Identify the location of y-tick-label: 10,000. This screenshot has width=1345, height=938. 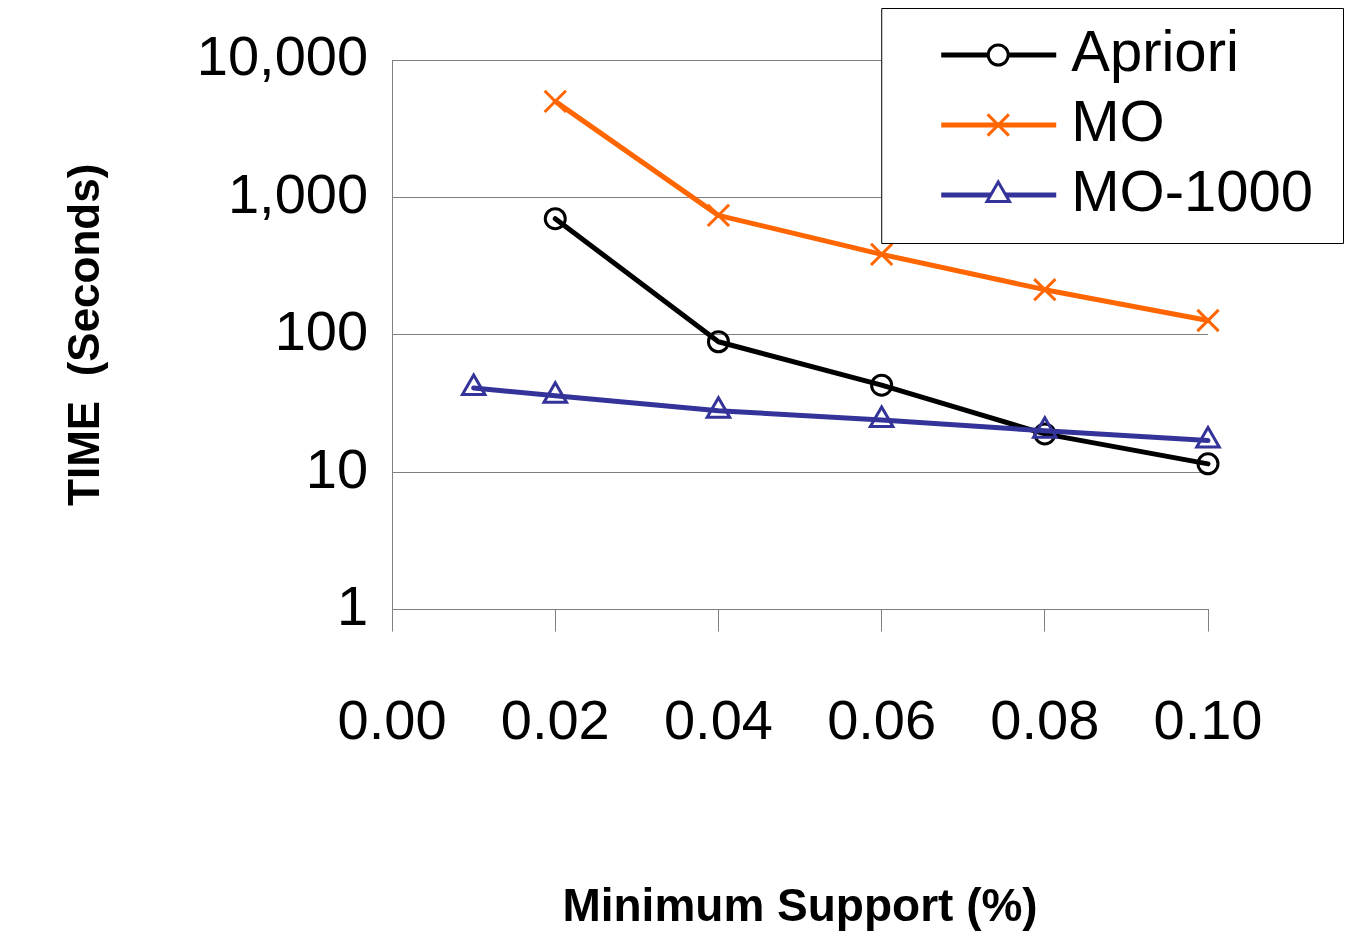
(282, 56).